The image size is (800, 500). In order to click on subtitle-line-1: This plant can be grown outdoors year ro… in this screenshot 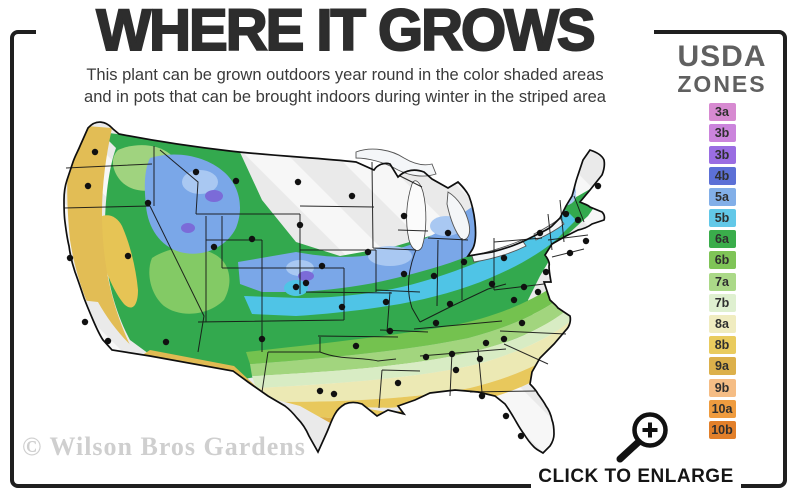, I will do `click(345, 75)`.